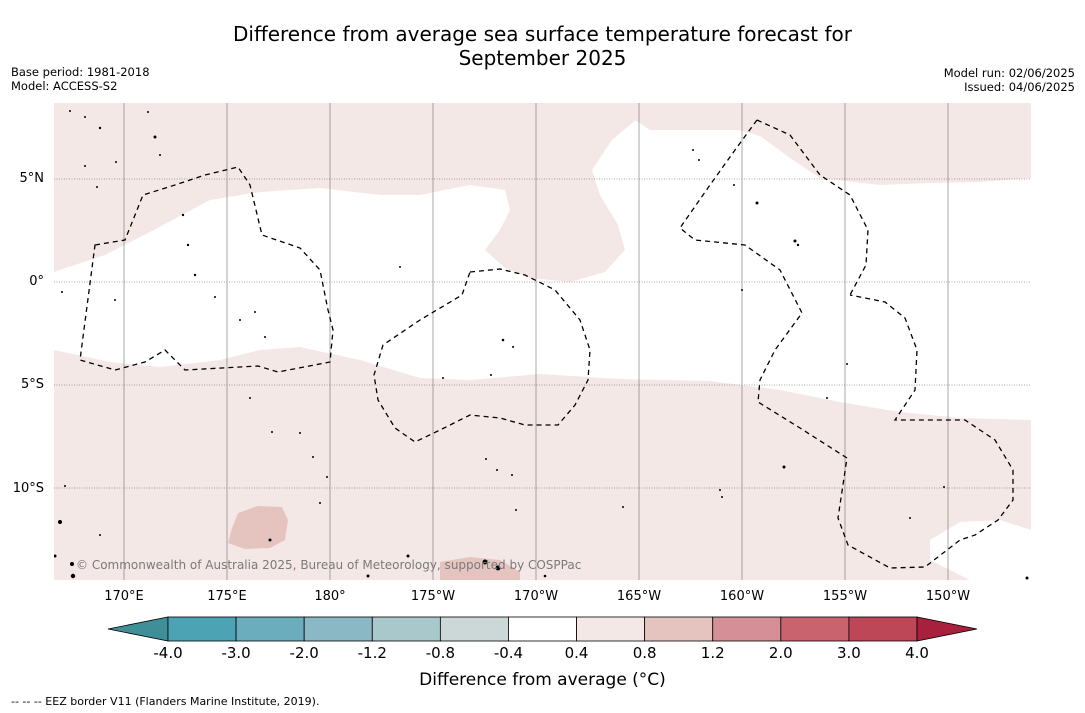 The height and width of the screenshot is (713, 1085). Describe the element at coordinates (258, 527) in the screenshot. I see `moderate-warm-patch` at that location.